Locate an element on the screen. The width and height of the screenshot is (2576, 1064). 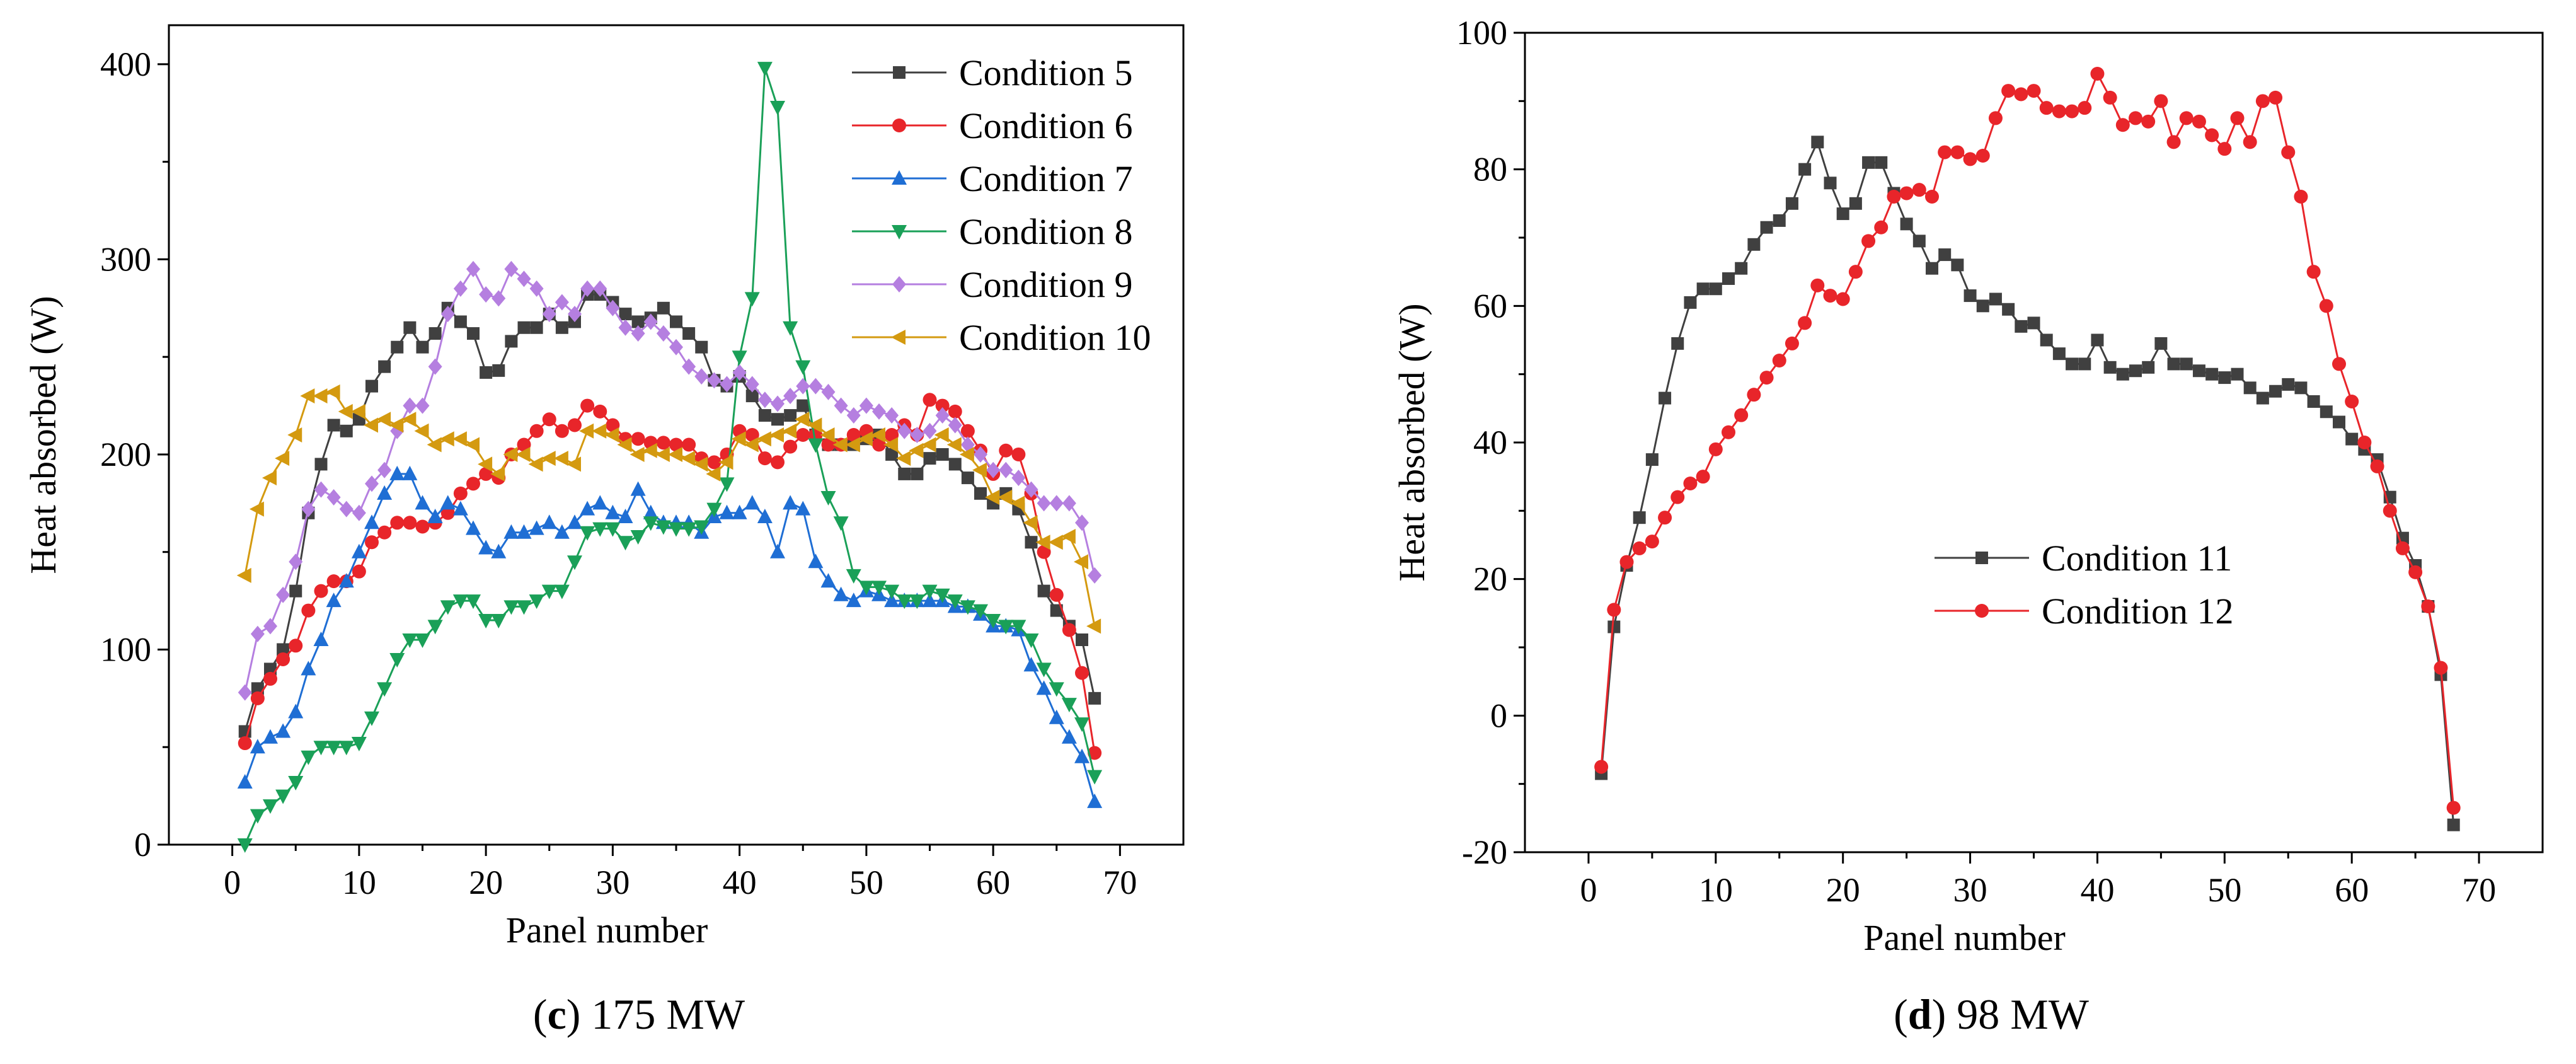
legend-entry: Condition 7 is located at coordinates (992, 178).